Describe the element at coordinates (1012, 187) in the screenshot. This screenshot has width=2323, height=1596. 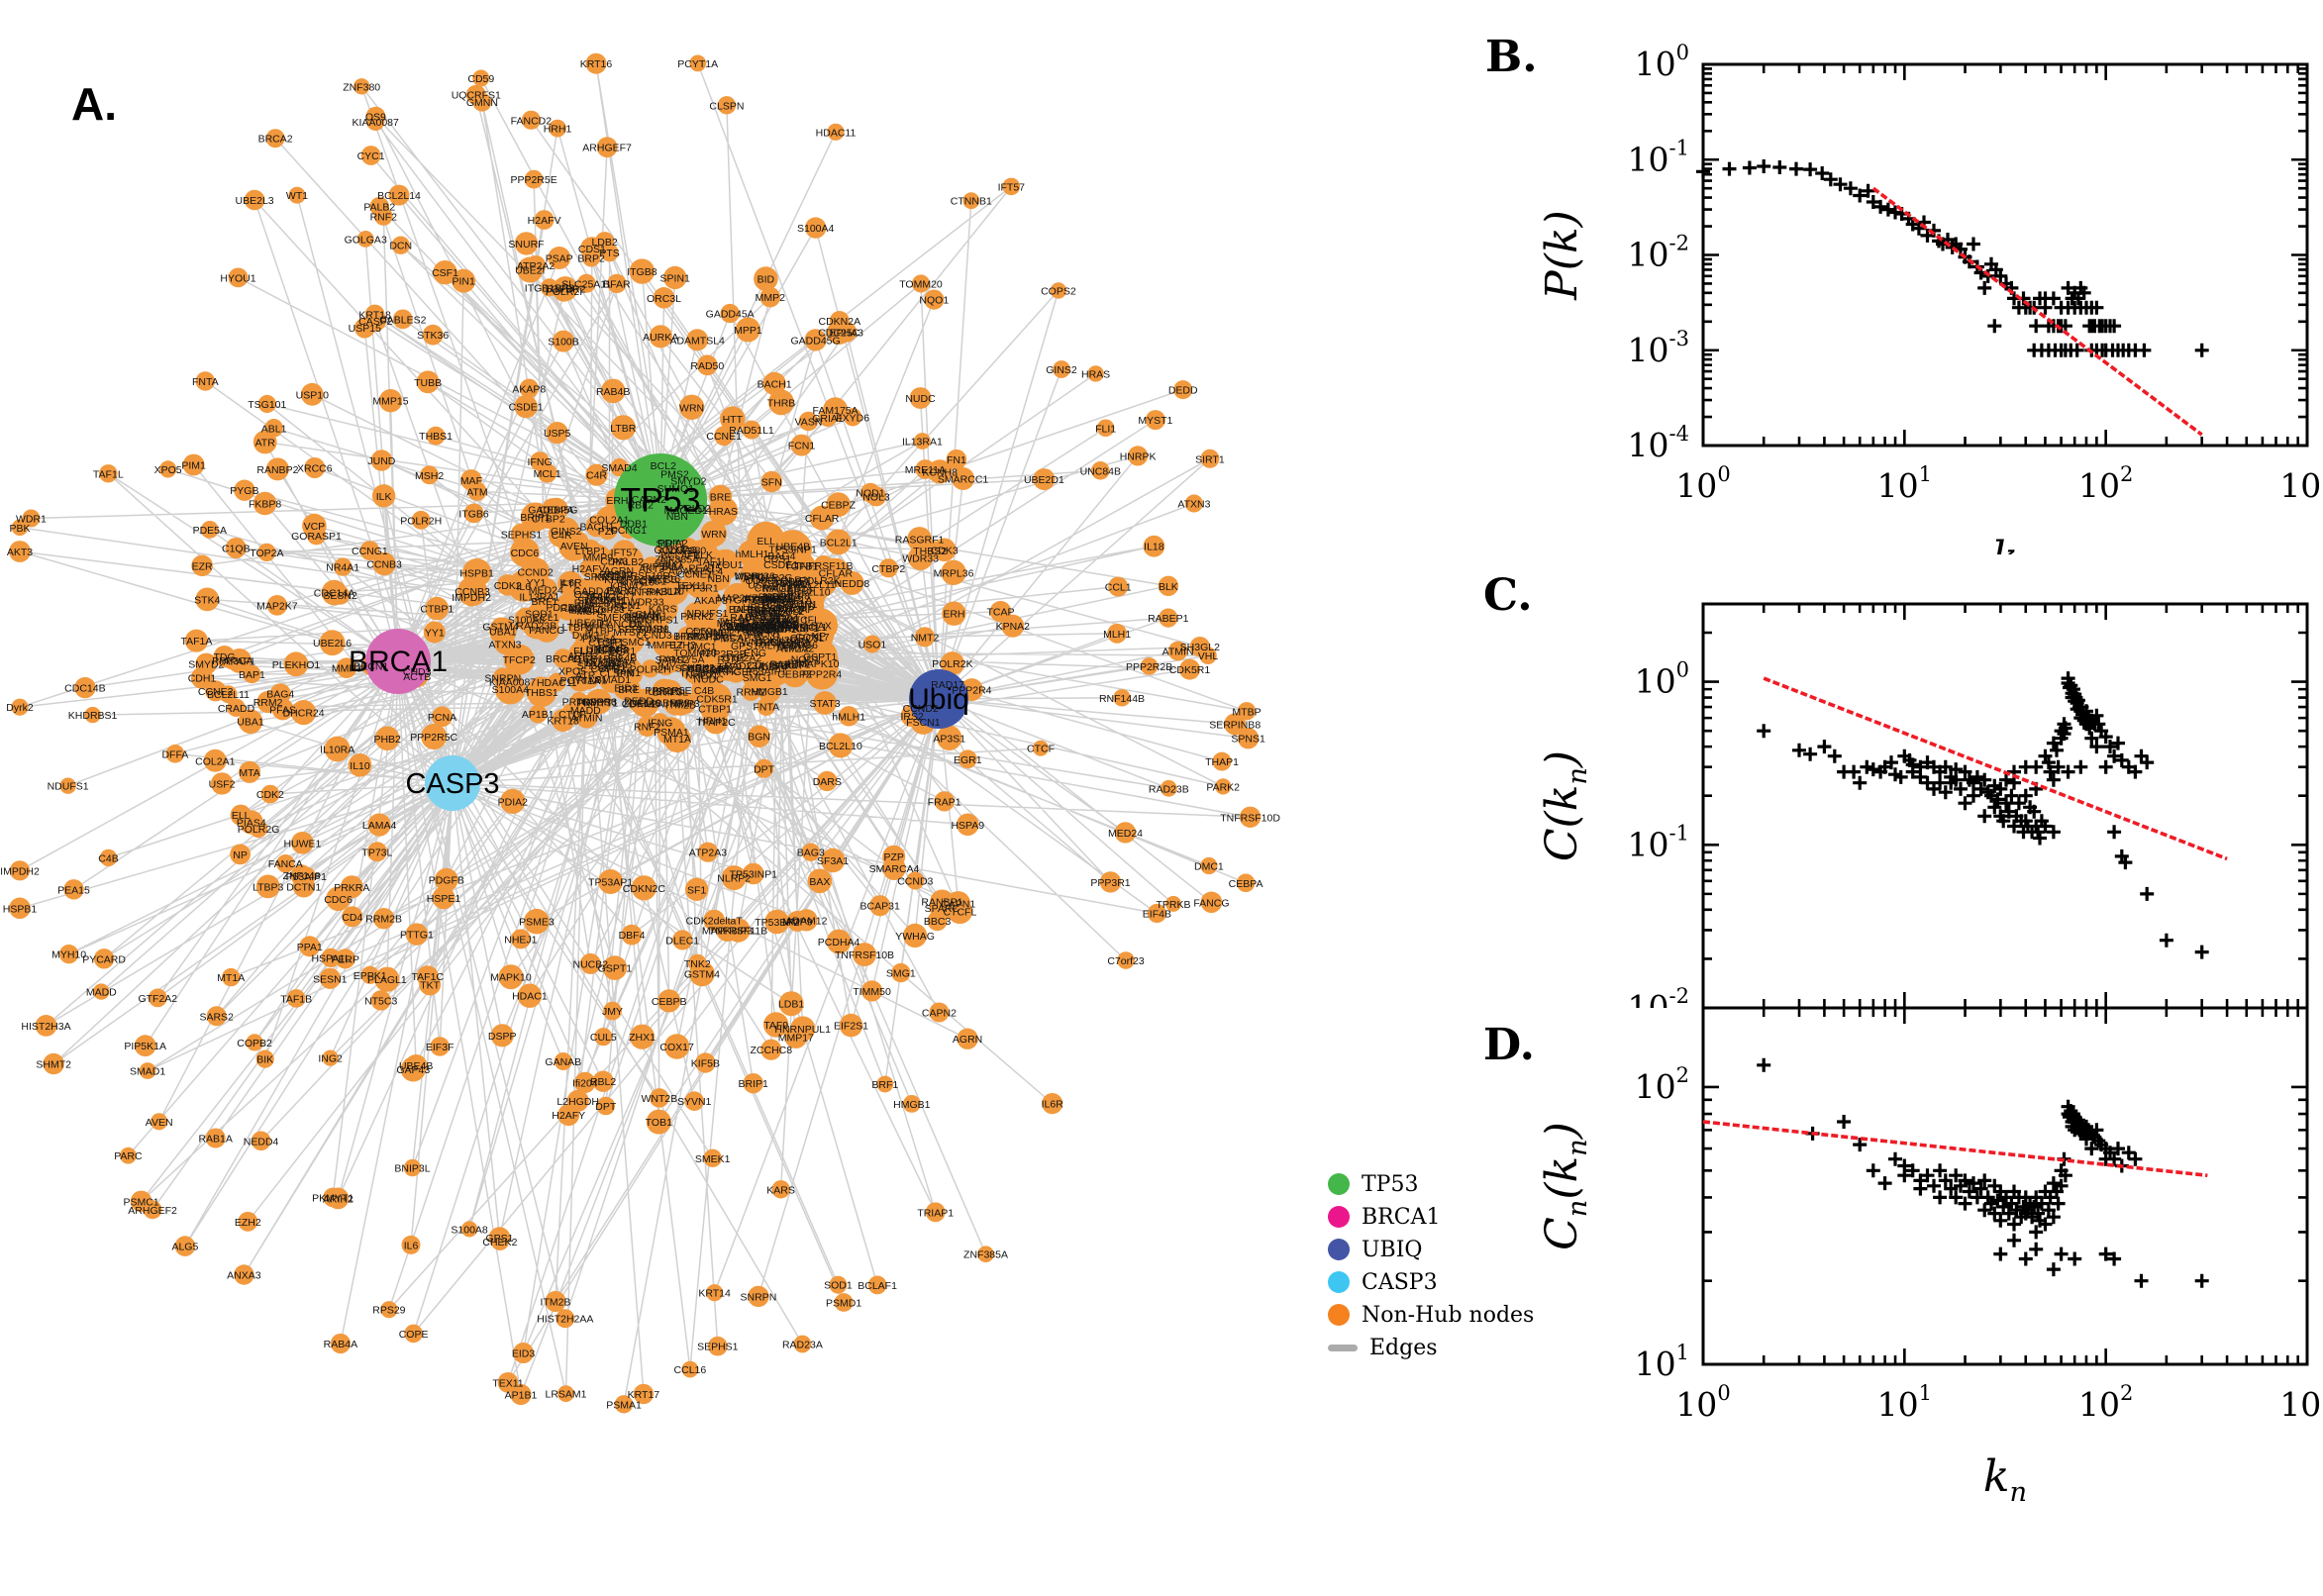
I see `gene-label: IFT57` at that location.